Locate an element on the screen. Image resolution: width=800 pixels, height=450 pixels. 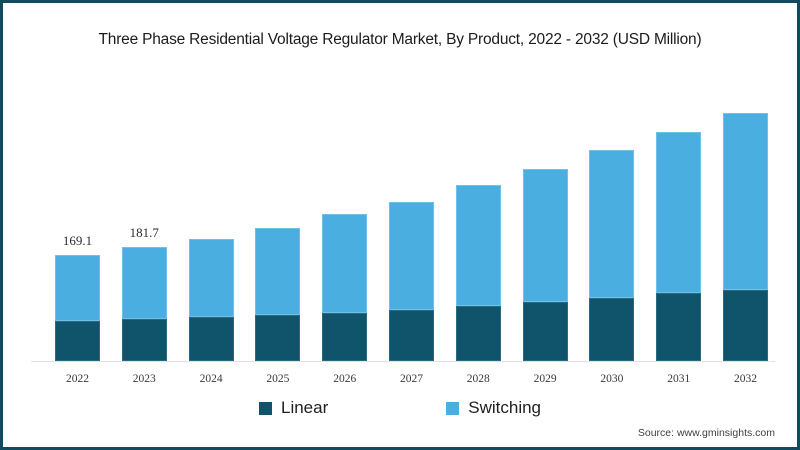
bar-segment-switching-2023 is located at coordinates (144, 283).